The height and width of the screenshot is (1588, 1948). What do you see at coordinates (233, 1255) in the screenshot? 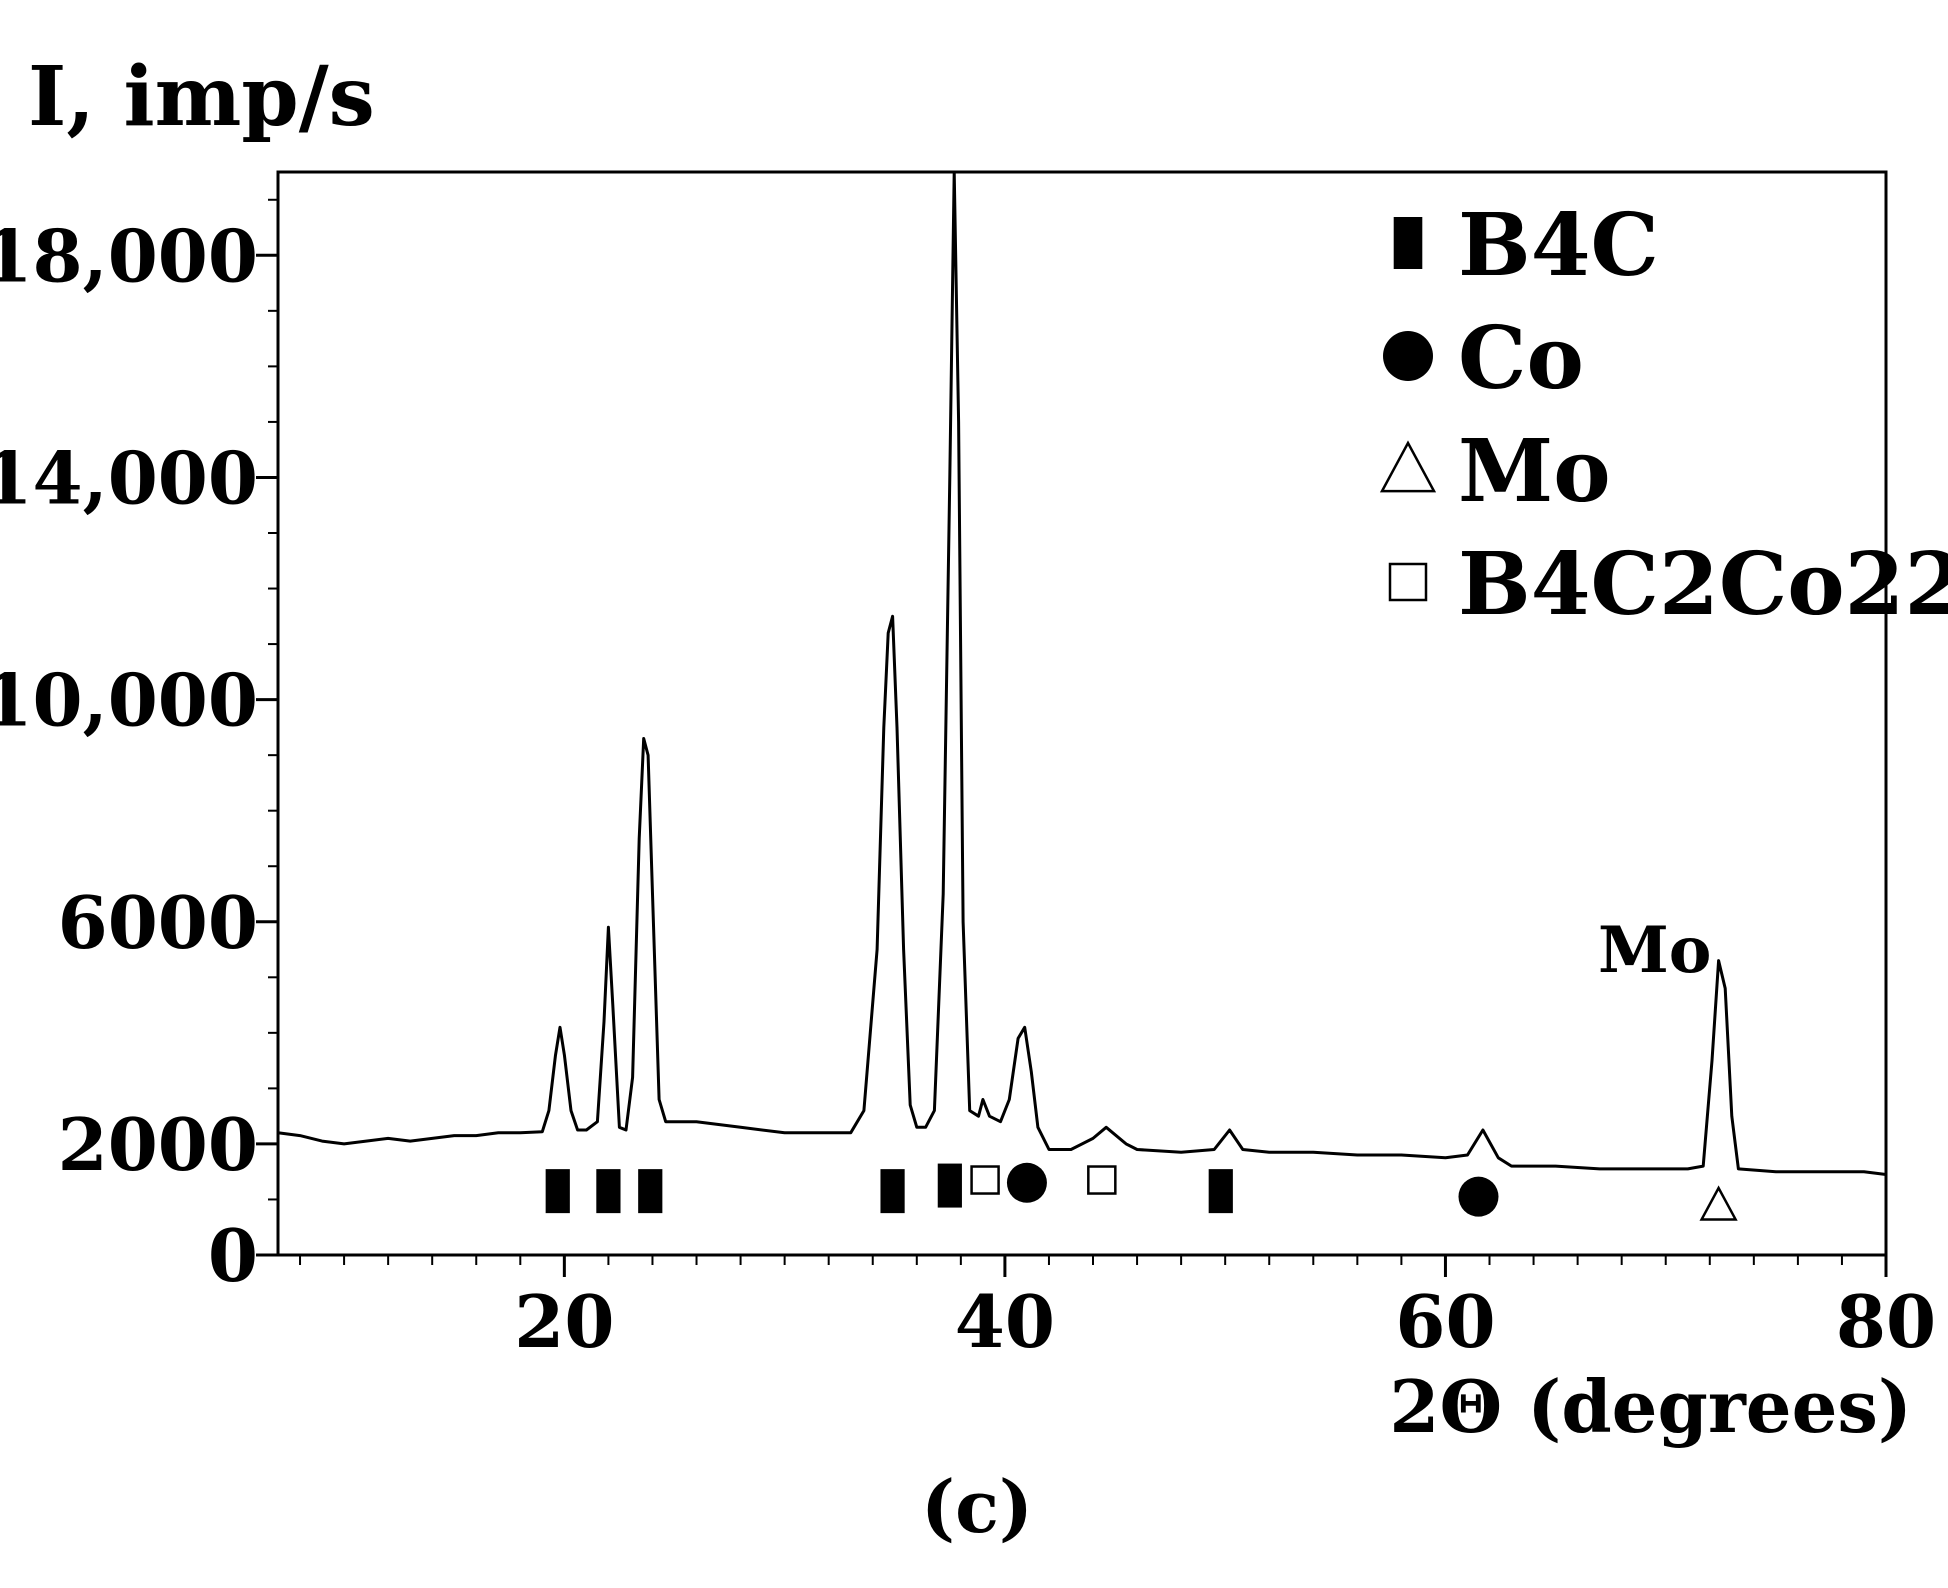
I see `y-tick-label: 0` at bounding box center [233, 1255].